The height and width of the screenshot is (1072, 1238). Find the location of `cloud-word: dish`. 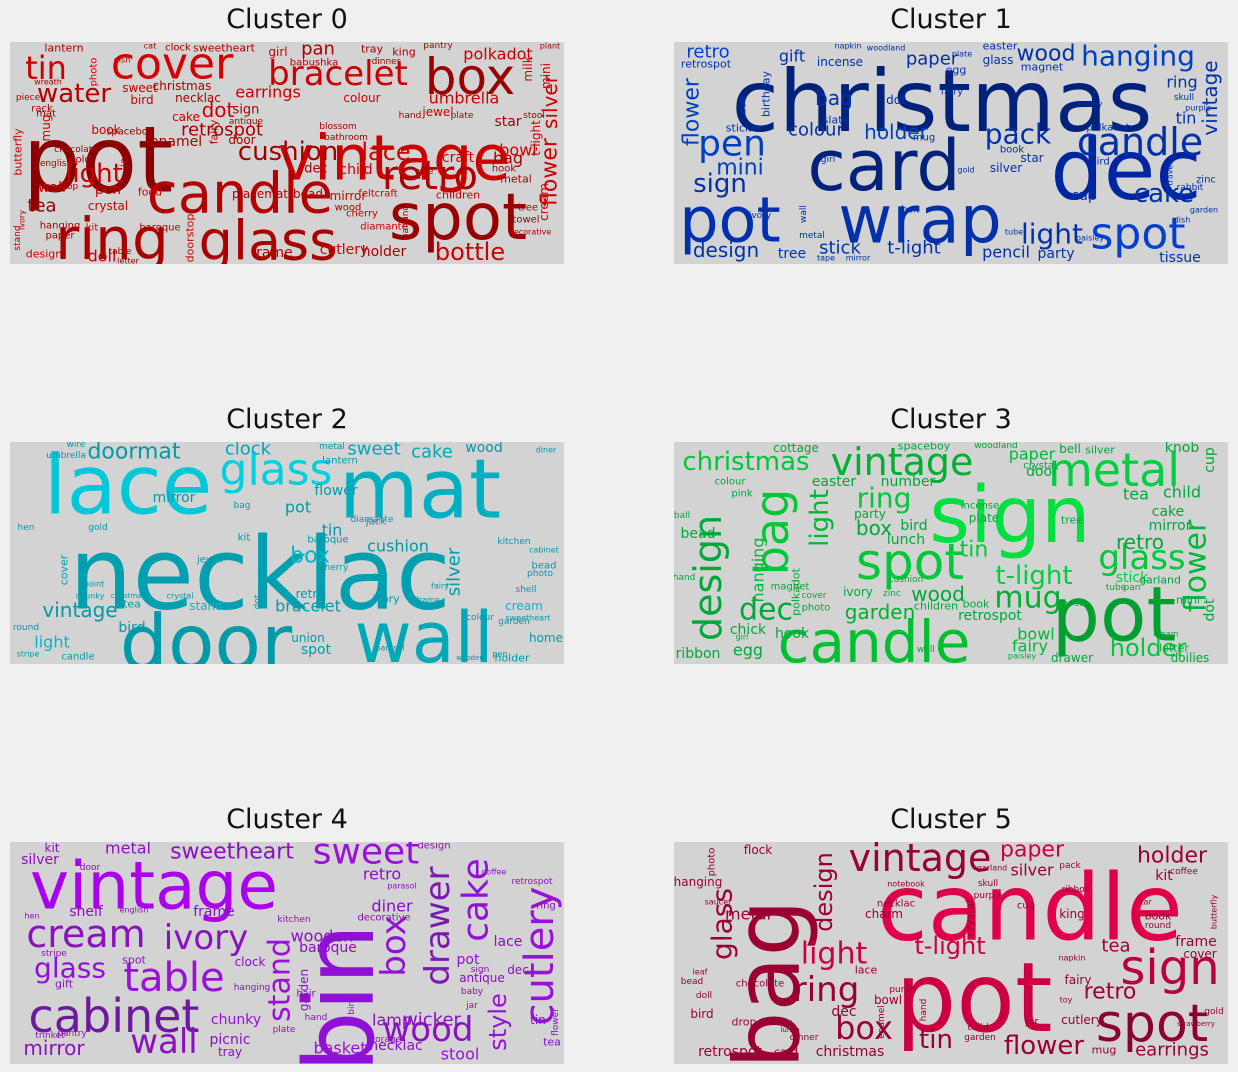

cloud-word: dish is located at coordinates (122, 60).